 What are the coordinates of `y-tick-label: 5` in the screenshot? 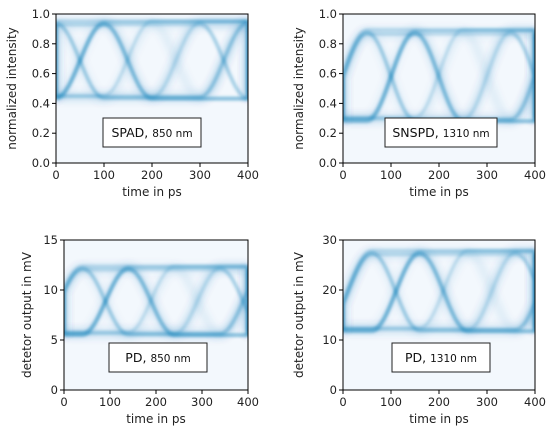 It's located at (54, 340).